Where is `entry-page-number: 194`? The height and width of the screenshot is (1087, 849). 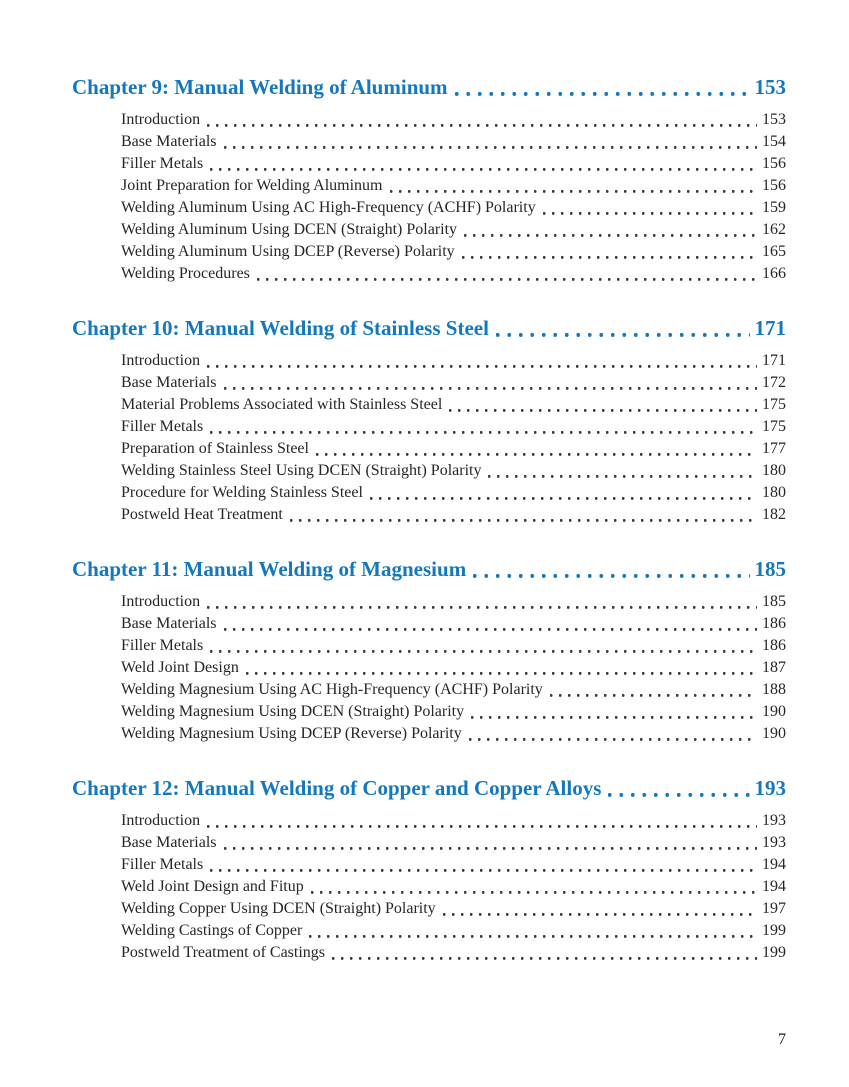 entry-page-number: 194 is located at coordinates (774, 886).